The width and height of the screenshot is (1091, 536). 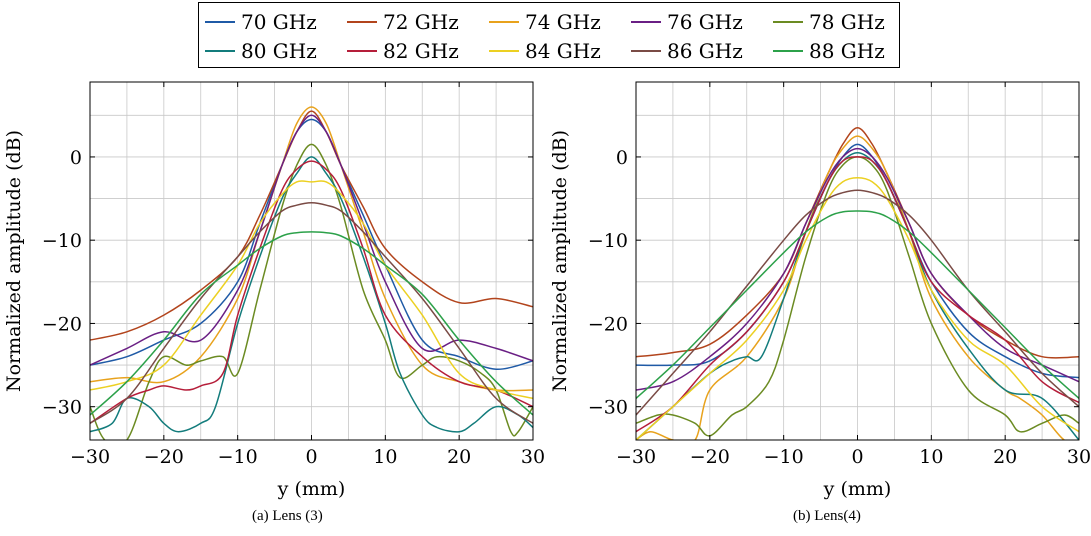 What do you see at coordinates (622, 158) in the screenshot?
I see `y-tick-label: 0` at bounding box center [622, 158].